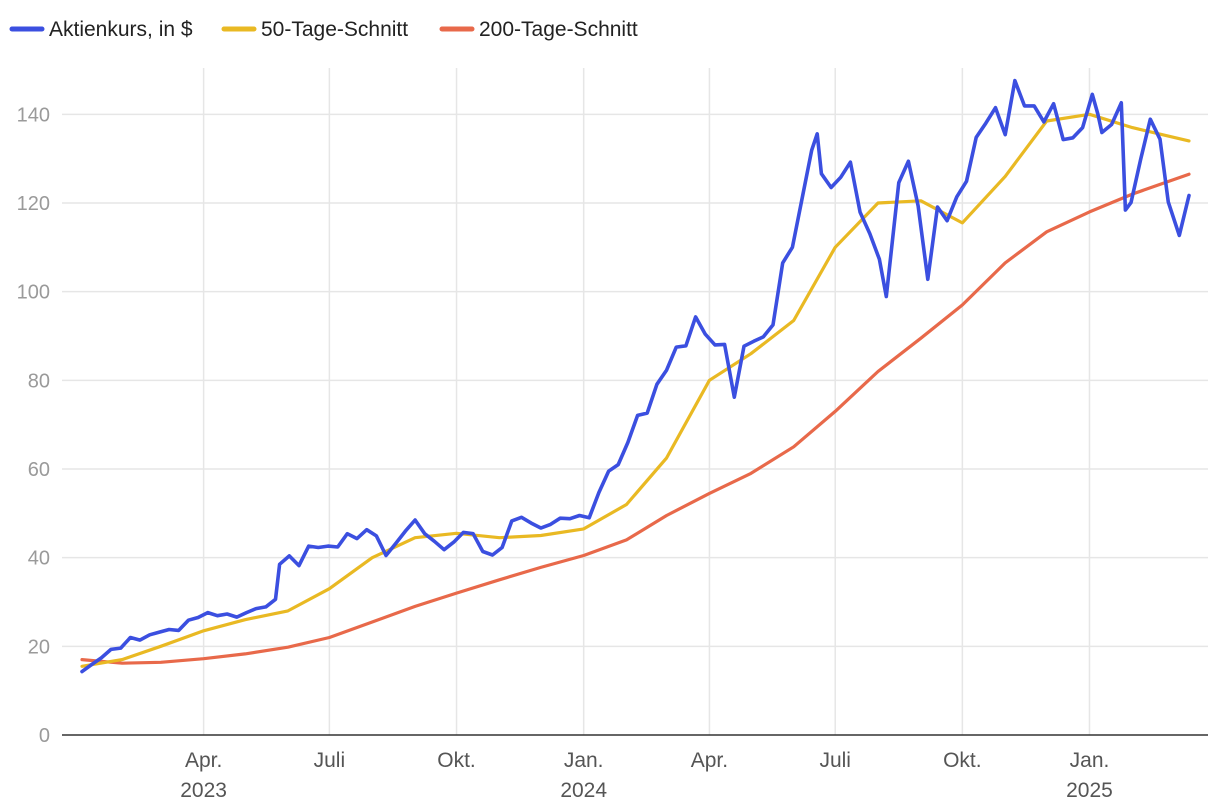  I want to click on x-tick-year-label: 2024, so click(583, 790).